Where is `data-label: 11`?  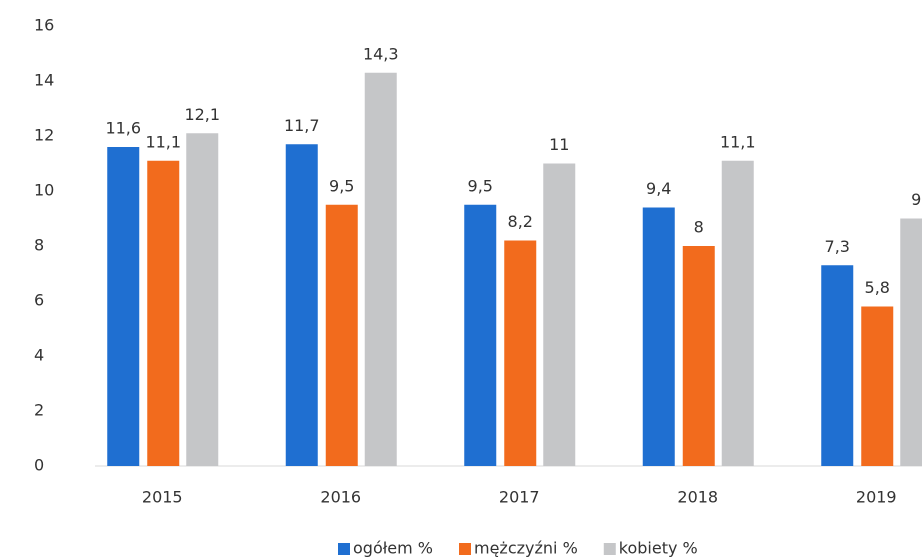
data-label: 11 is located at coordinates (559, 144).